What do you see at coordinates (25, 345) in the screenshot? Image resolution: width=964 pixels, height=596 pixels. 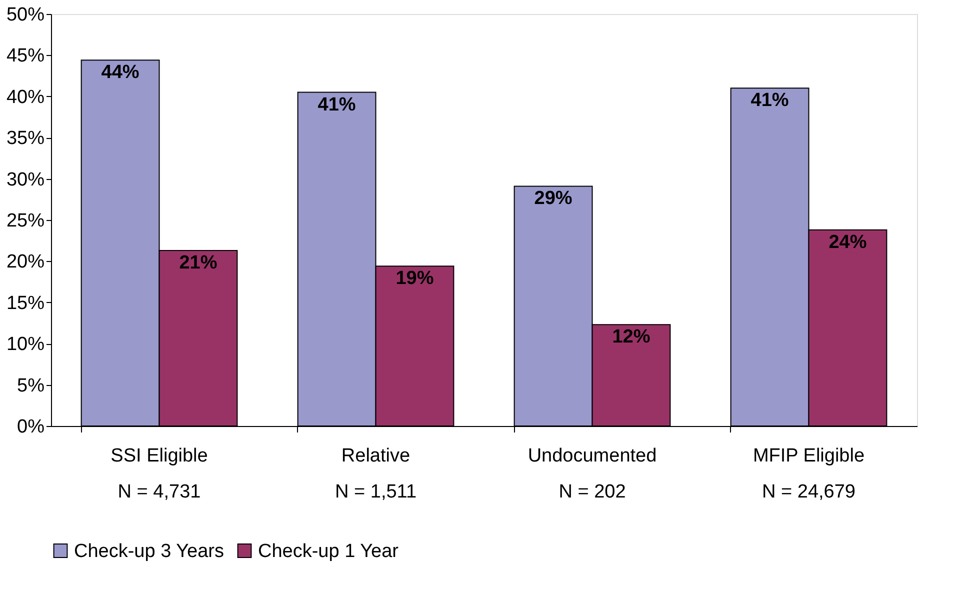 I see `y-tick-label: 10%` at bounding box center [25, 345].